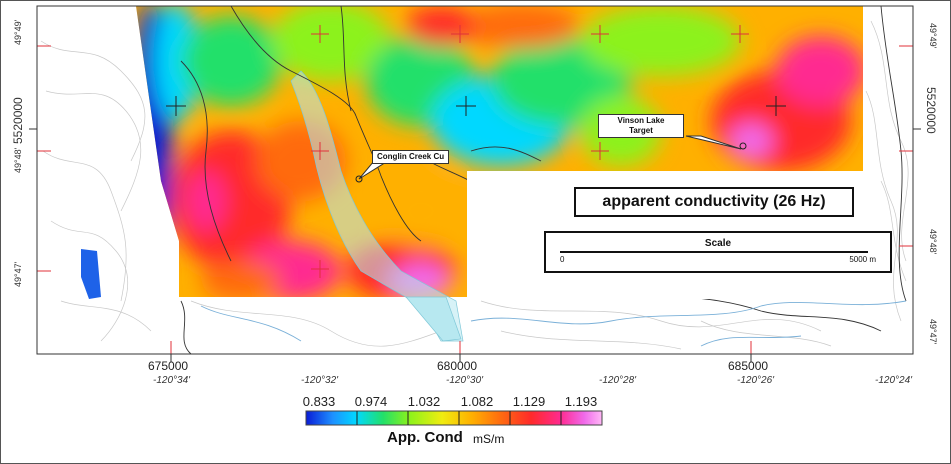 The height and width of the screenshot is (464, 951). What do you see at coordinates (756, 380) in the screenshot?
I see `longitude-5: -120°26'` at bounding box center [756, 380].